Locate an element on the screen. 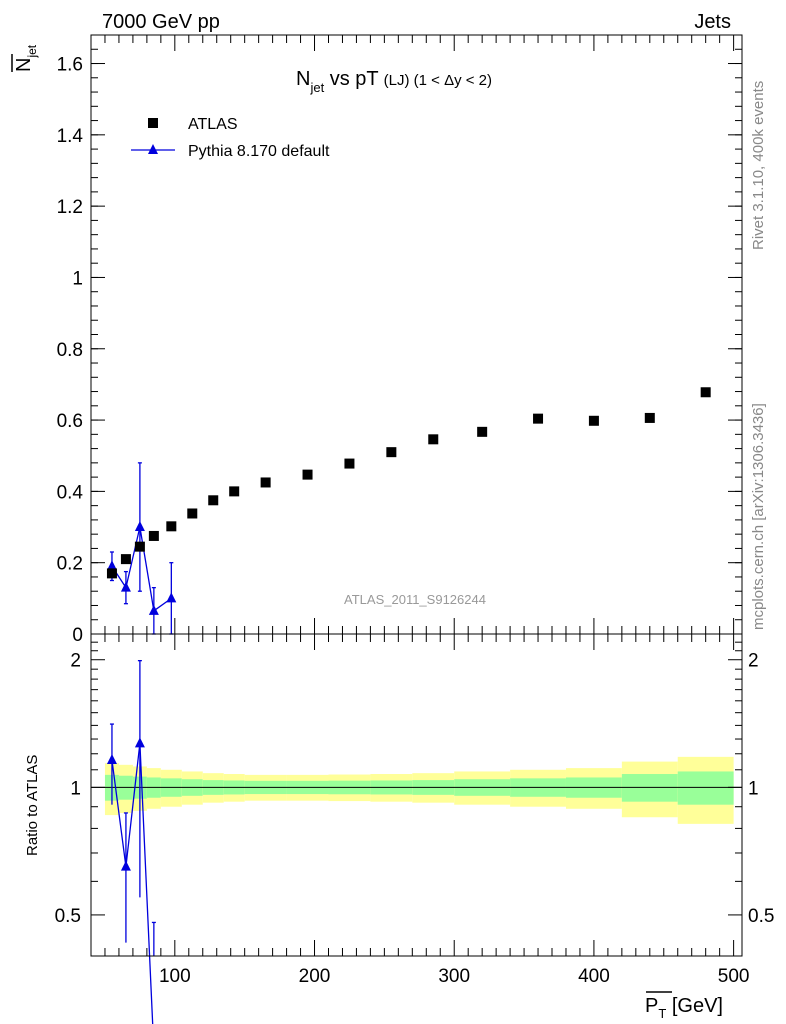 The width and height of the screenshot is (786, 1024). ratio-ytick-label: 2 is located at coordinates (75, 661).